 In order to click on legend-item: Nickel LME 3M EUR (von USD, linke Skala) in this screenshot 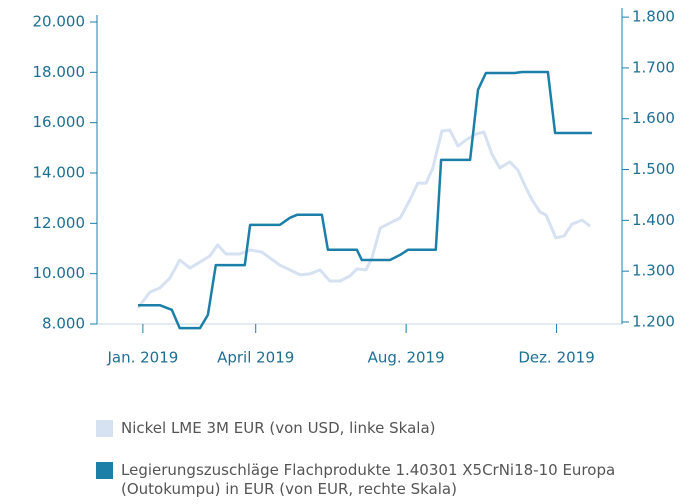, I will do `click(376, 428)`.